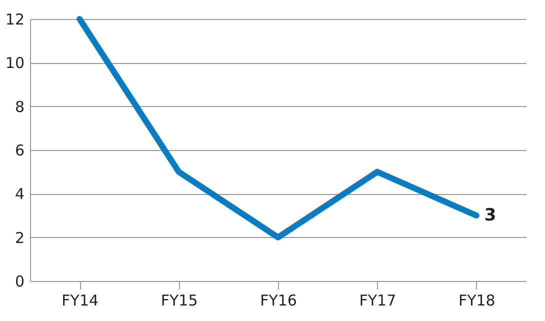 The height and width of the screenshot is (321, 545). Describe the element at coordinates (19, 237) in the screenshot. I see `y-tick-label: 2` at that location.